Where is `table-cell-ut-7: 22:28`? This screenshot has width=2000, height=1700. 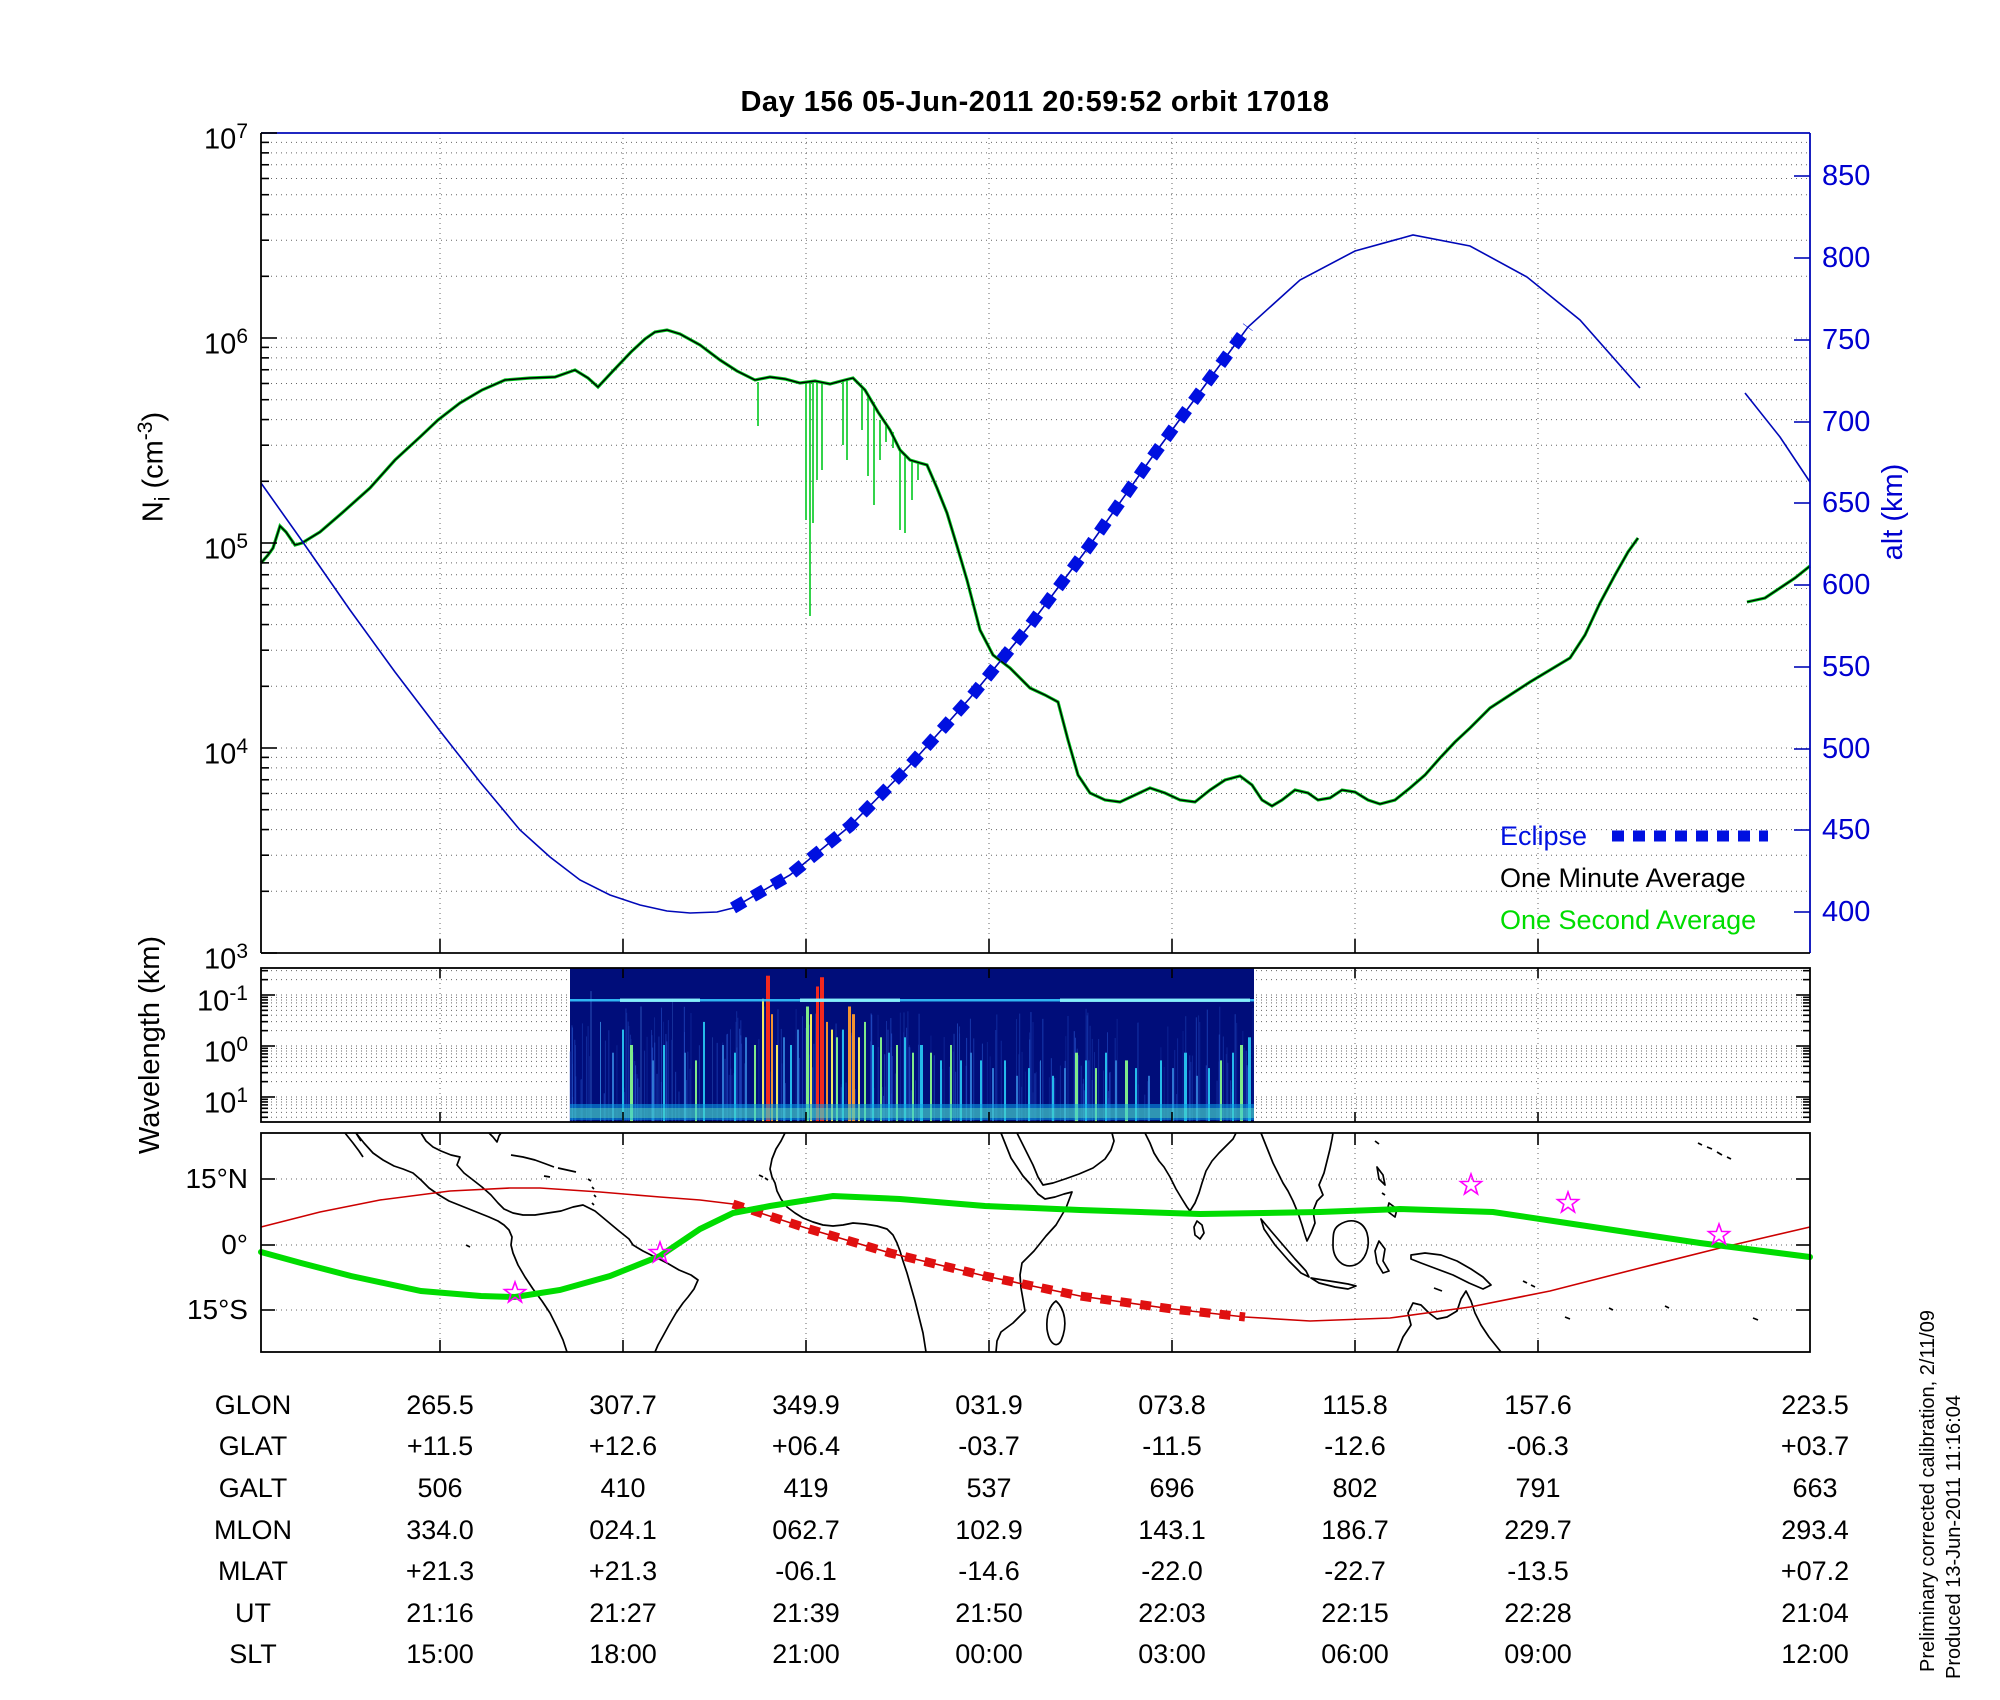 table-cell-ut-7: 22:28 is located at coordinates (1538, 1613).